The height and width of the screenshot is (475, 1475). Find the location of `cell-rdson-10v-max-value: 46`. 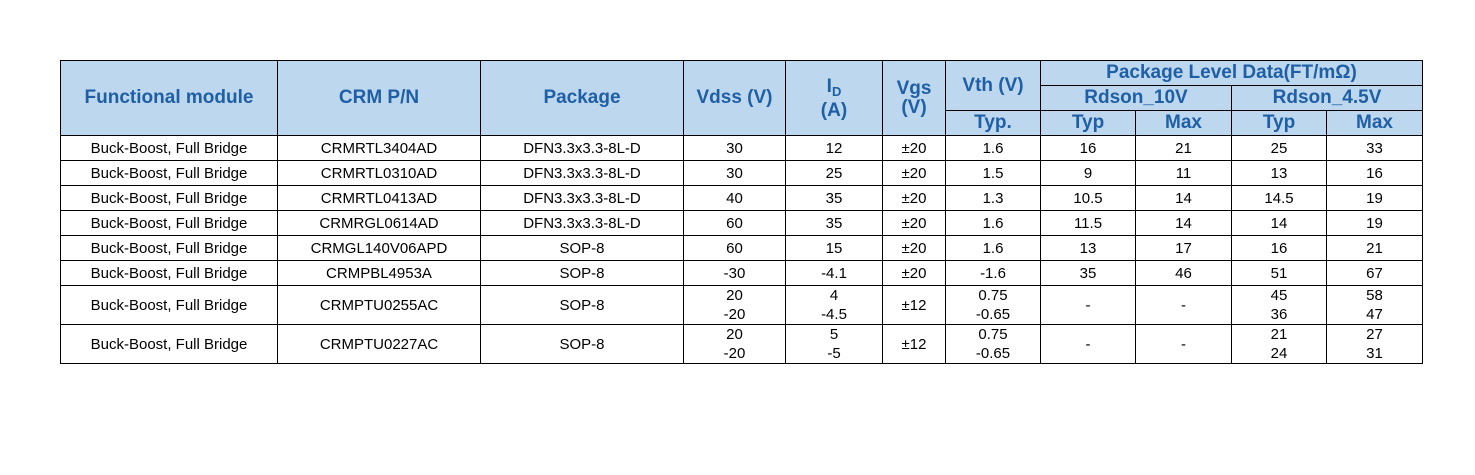

cell-rdson-10v-max-value: 46 is located at coordinates (1183, 273).